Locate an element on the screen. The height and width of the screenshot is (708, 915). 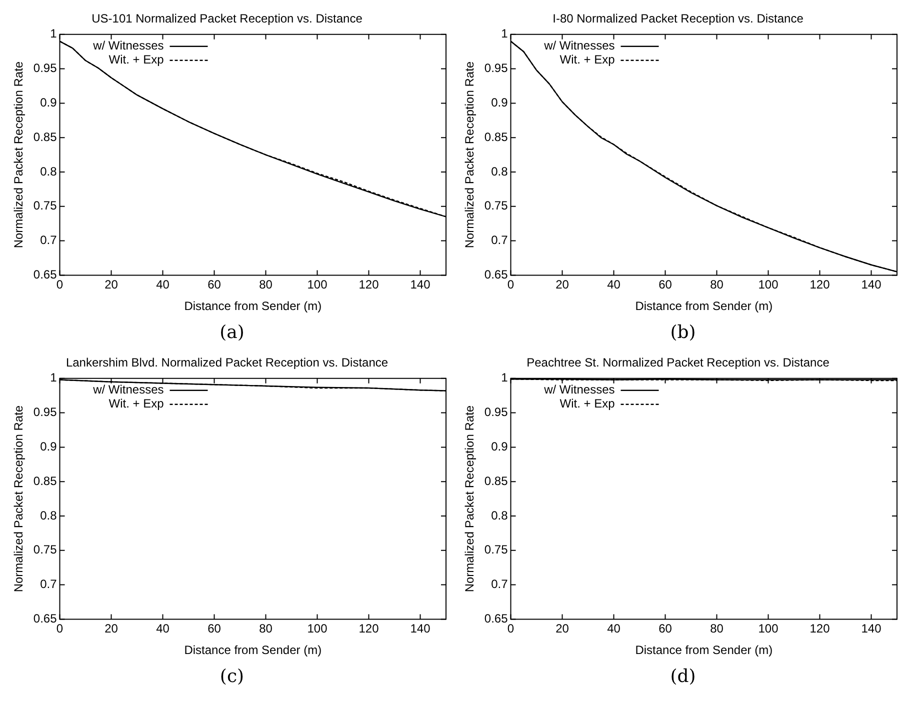
chart-title: US-101 Normalized Packet Reception vs. Distance is located at coordinates (227, 19).